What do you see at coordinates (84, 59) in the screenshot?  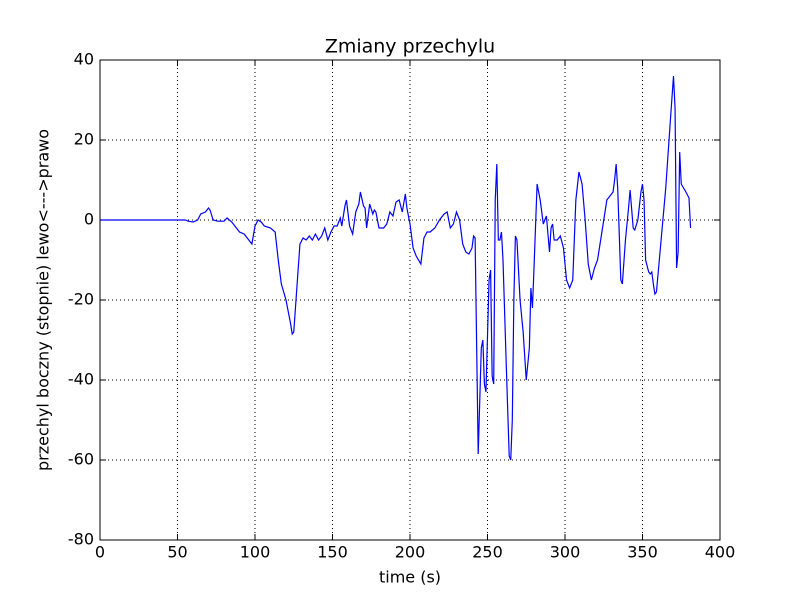 I see `y-tick-label: 40` at bounding box center [84, 59].